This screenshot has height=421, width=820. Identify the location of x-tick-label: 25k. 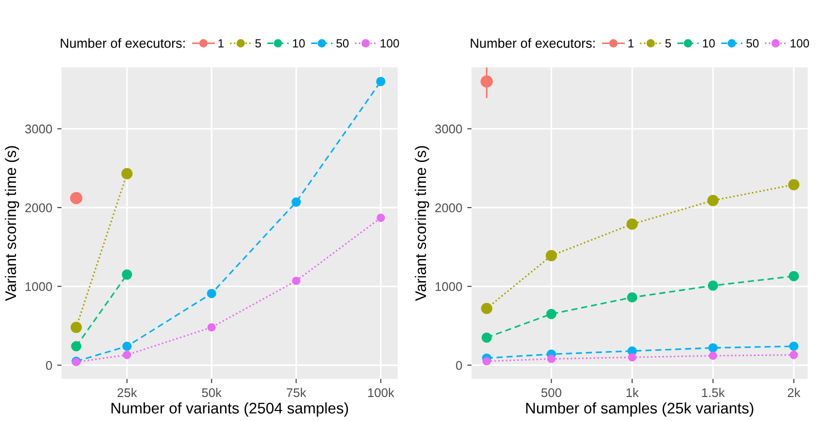
(128, 393).